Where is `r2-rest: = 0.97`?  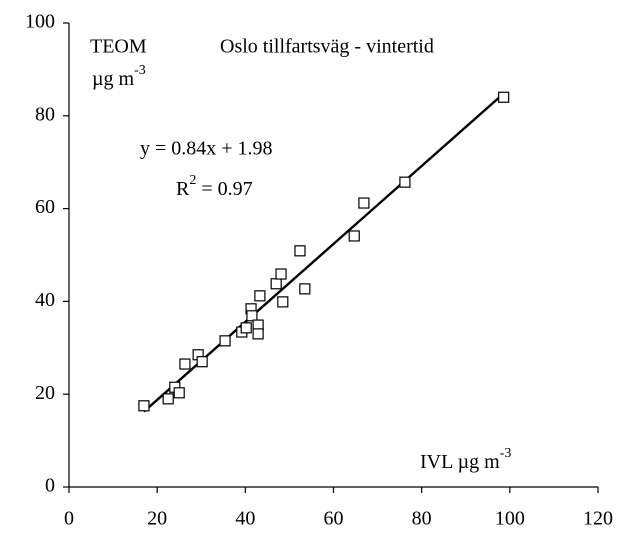 r2-rest: = 0.97 is located at coordinates (224, 189).